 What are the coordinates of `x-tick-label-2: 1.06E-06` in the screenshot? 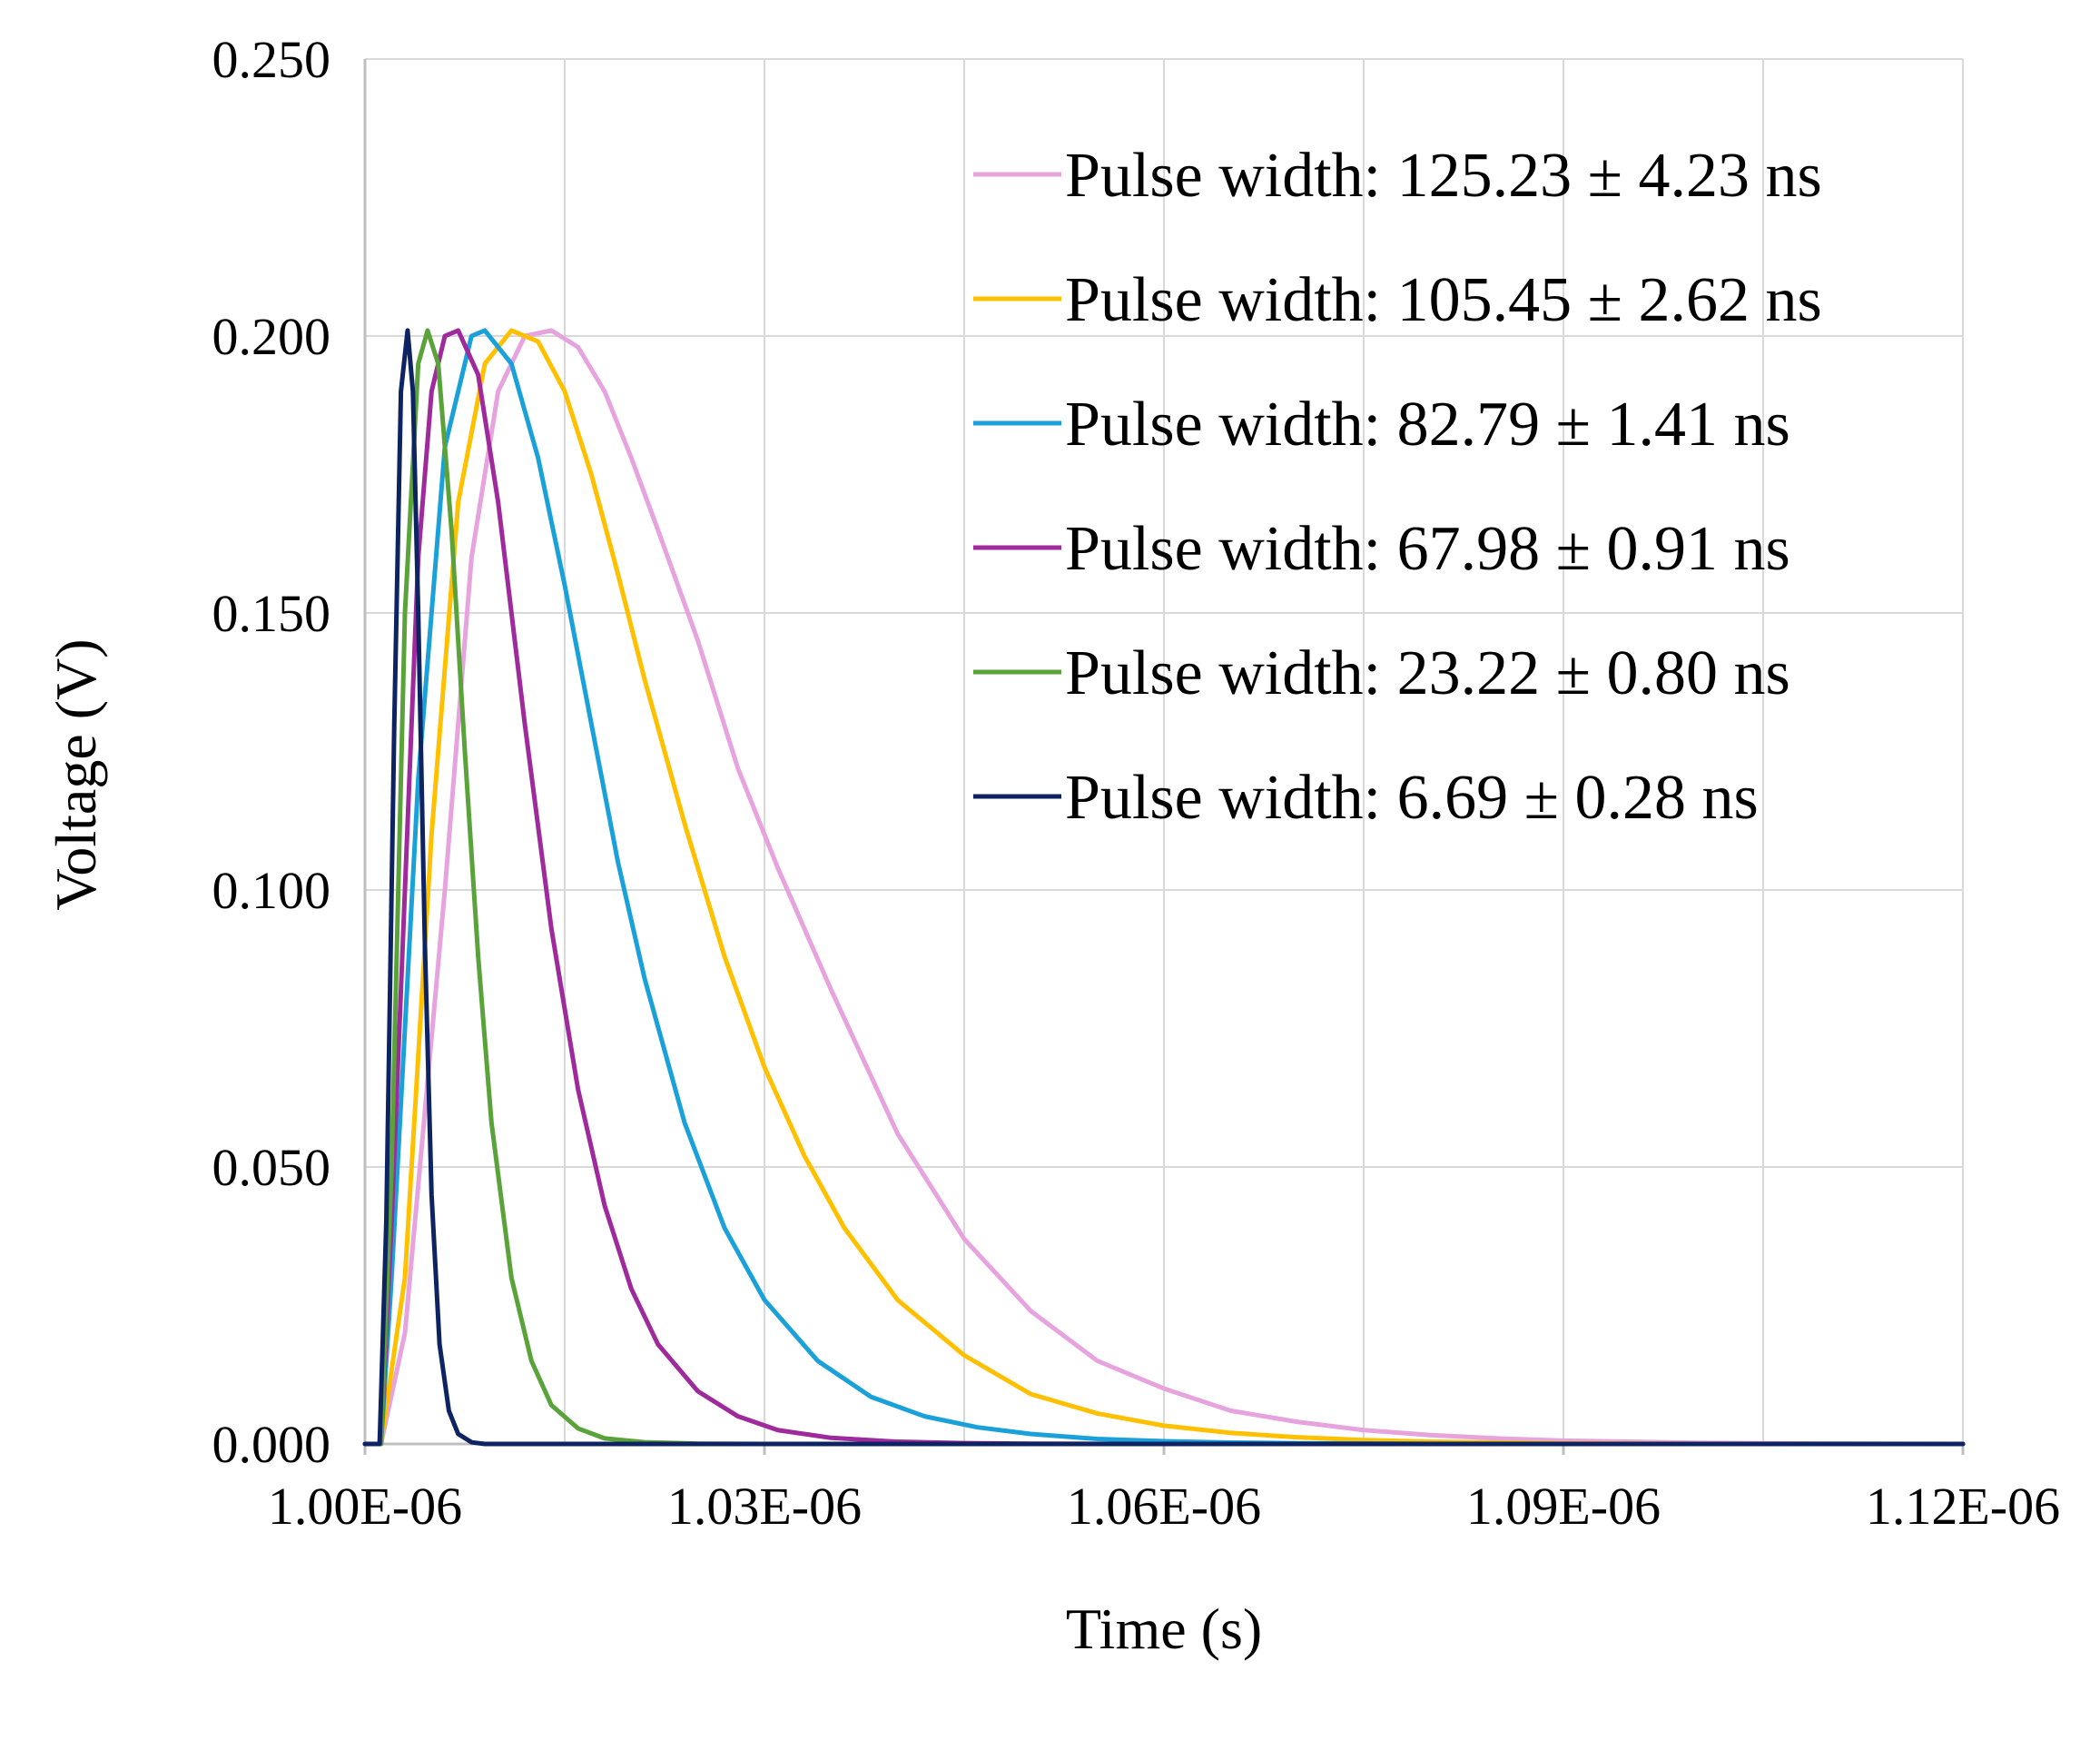 It's located at (1164, 1506).